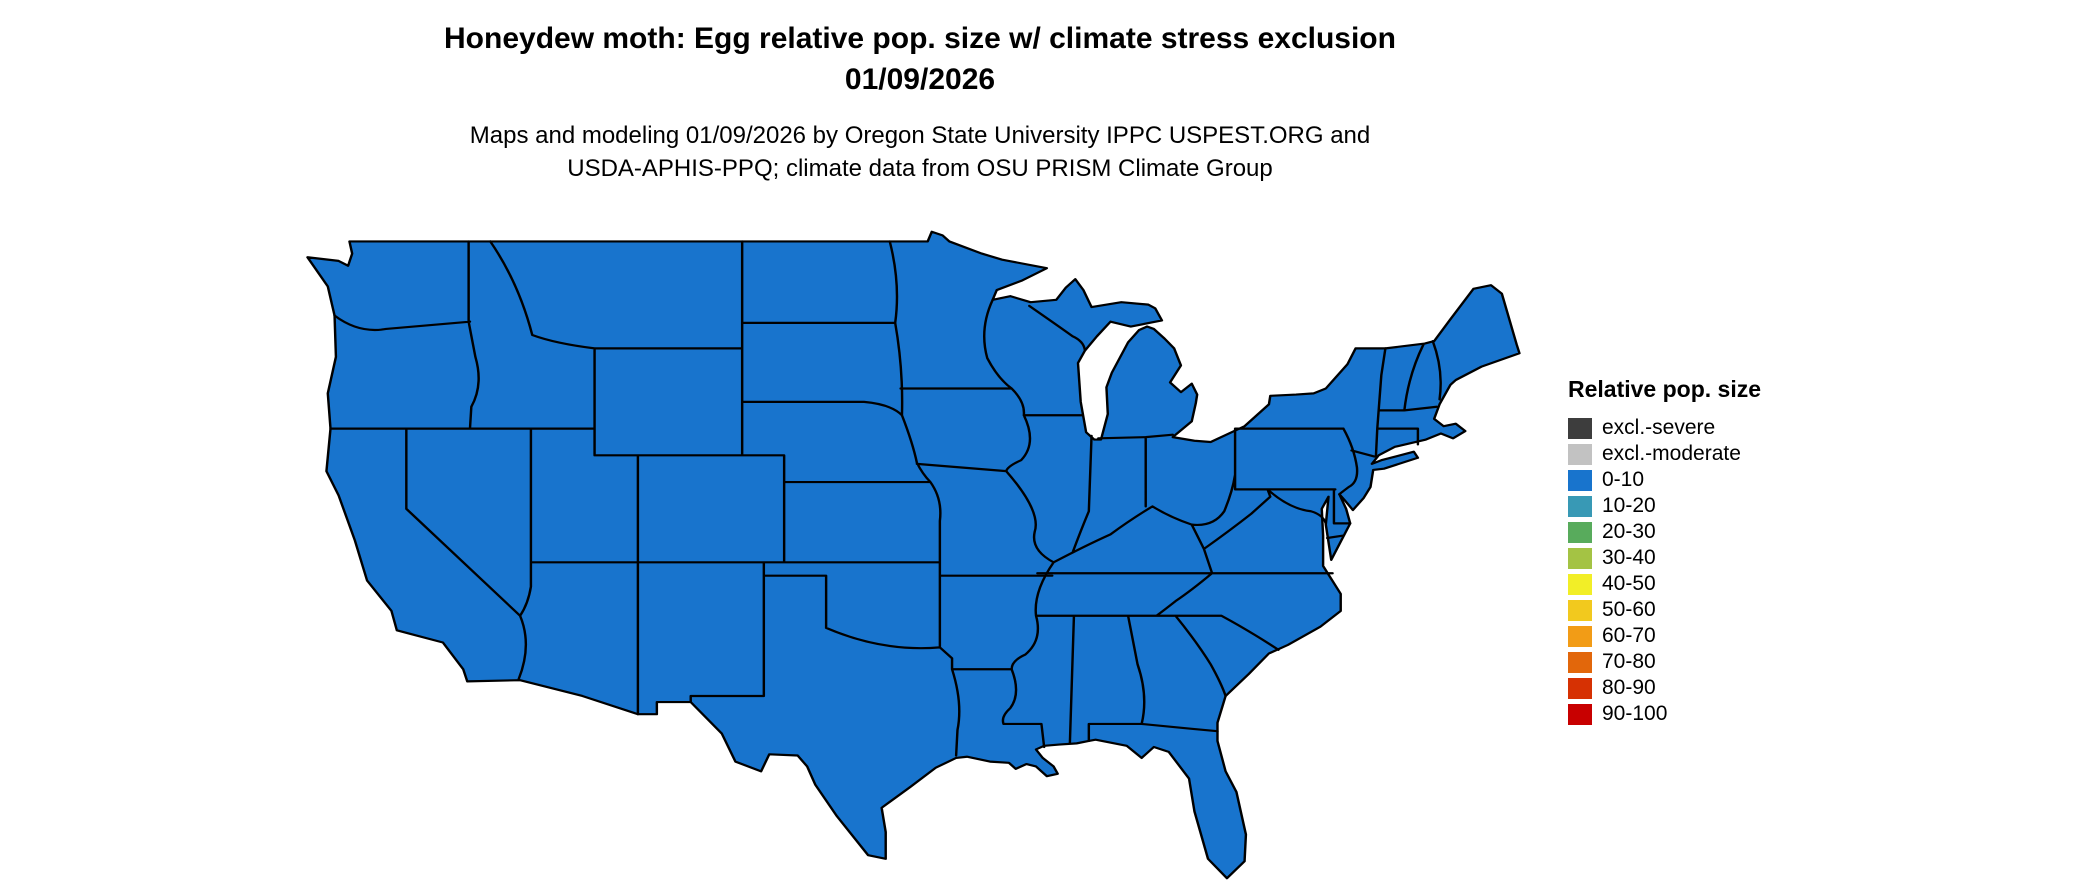 The image size is (2100, 892). Describe the element at coordinates (1659, 427) in the screenshot. I see `legend-label: excl.-severe` at that location.